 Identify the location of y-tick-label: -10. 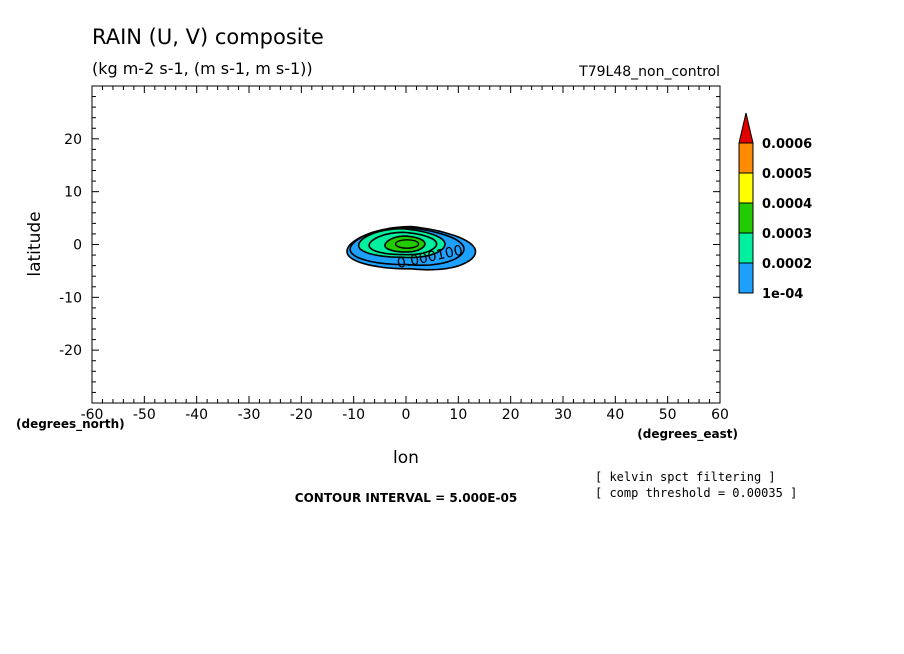
(70, 298).